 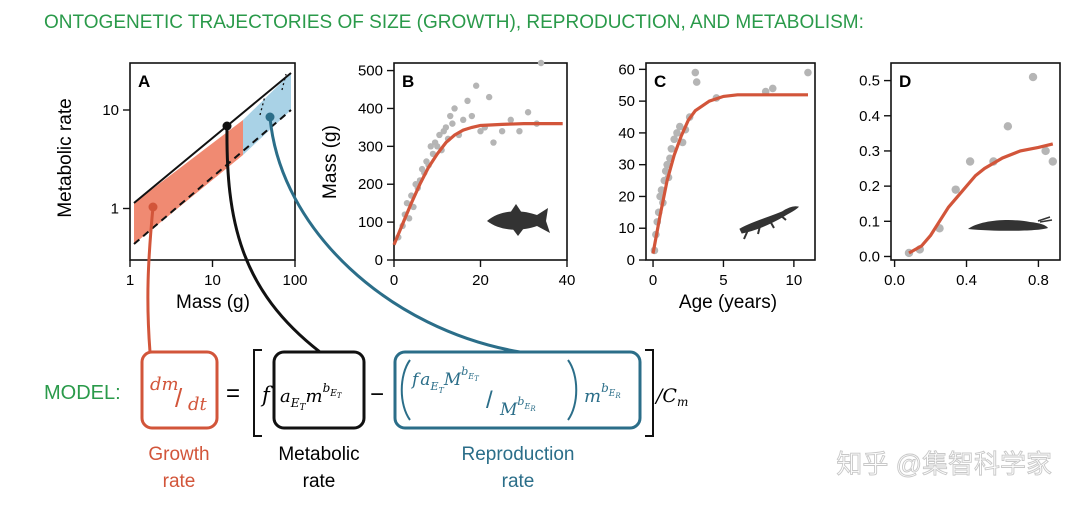 What do you see at coordinates (894, 280) in the screenshot?
I see `x-tick-label: 0.0` at bounding box center [894, 280].